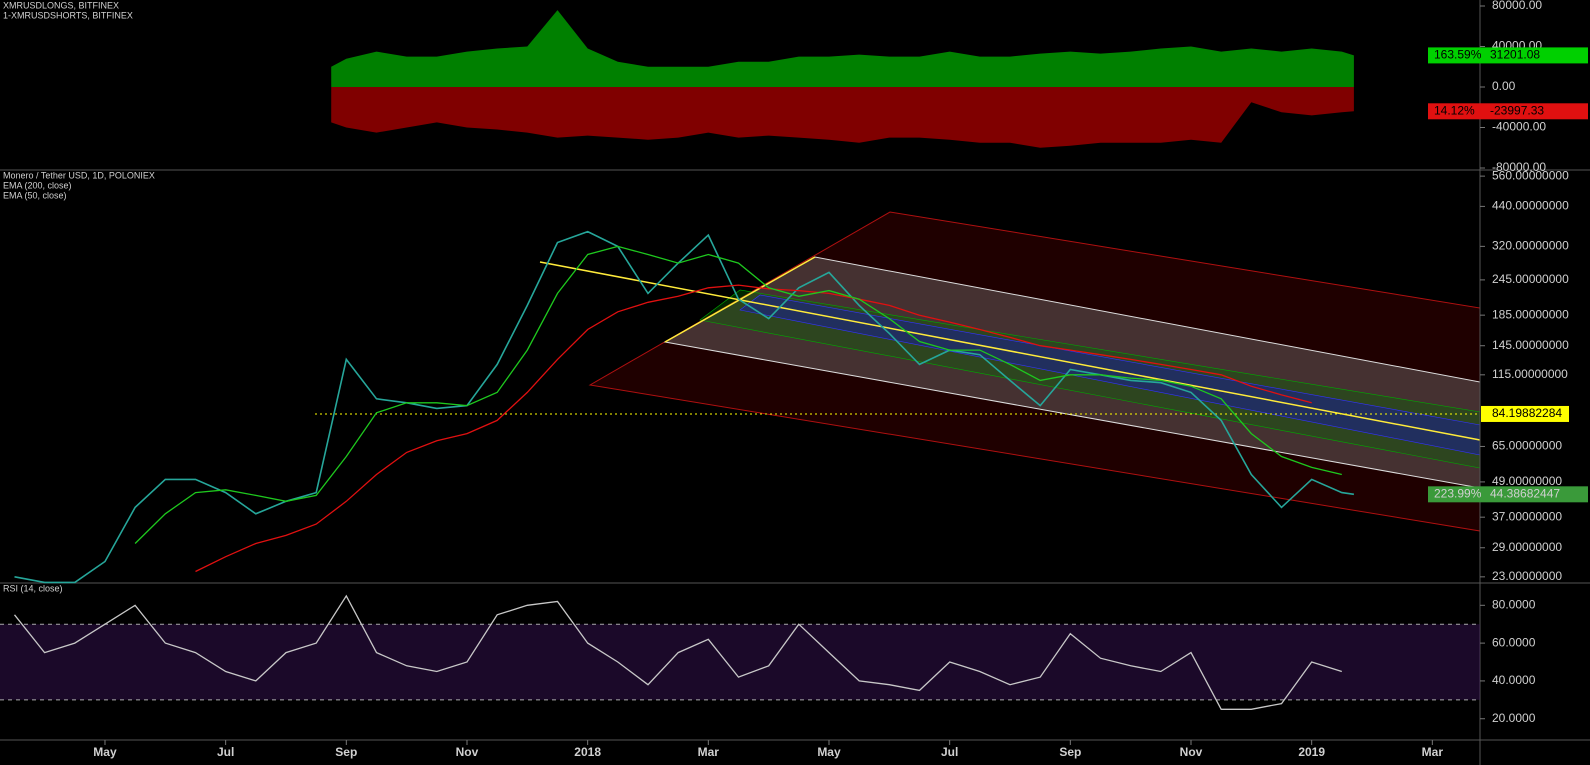 The width and height of the screenshot is (1590, 765). I want to click on last-value-label: 44.38682447, so click(1525, 493).